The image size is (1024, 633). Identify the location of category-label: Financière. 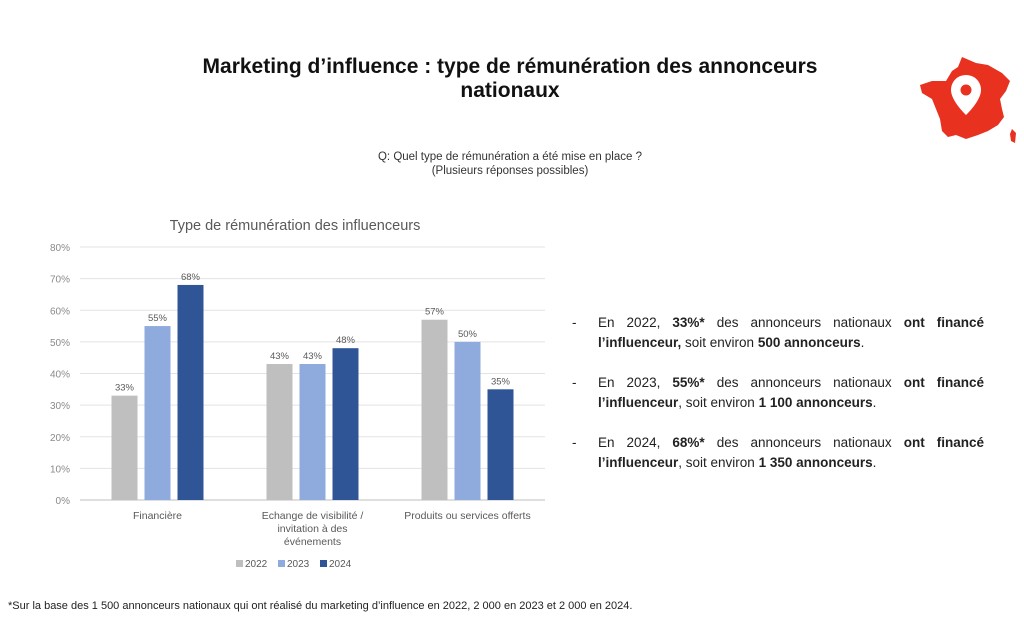
(157, 516).